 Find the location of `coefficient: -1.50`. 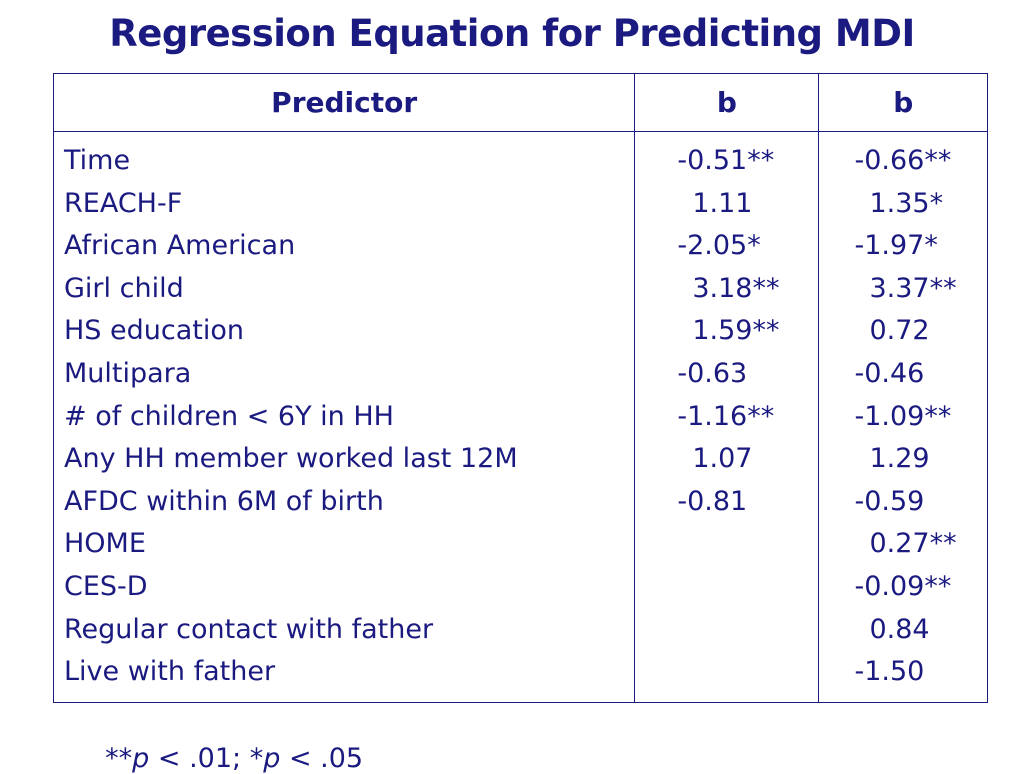

coefficient: -1.50 is located at coordinates (889, 672).